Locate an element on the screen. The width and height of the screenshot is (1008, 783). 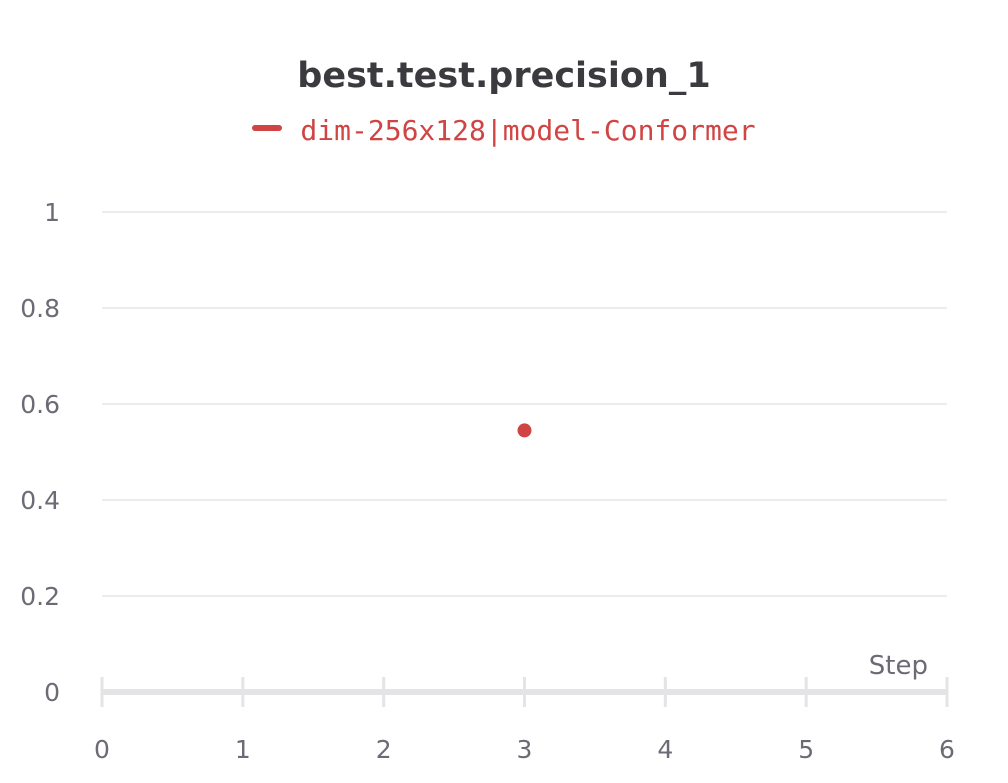
legend-swatch is located at coordinates (267, 127).